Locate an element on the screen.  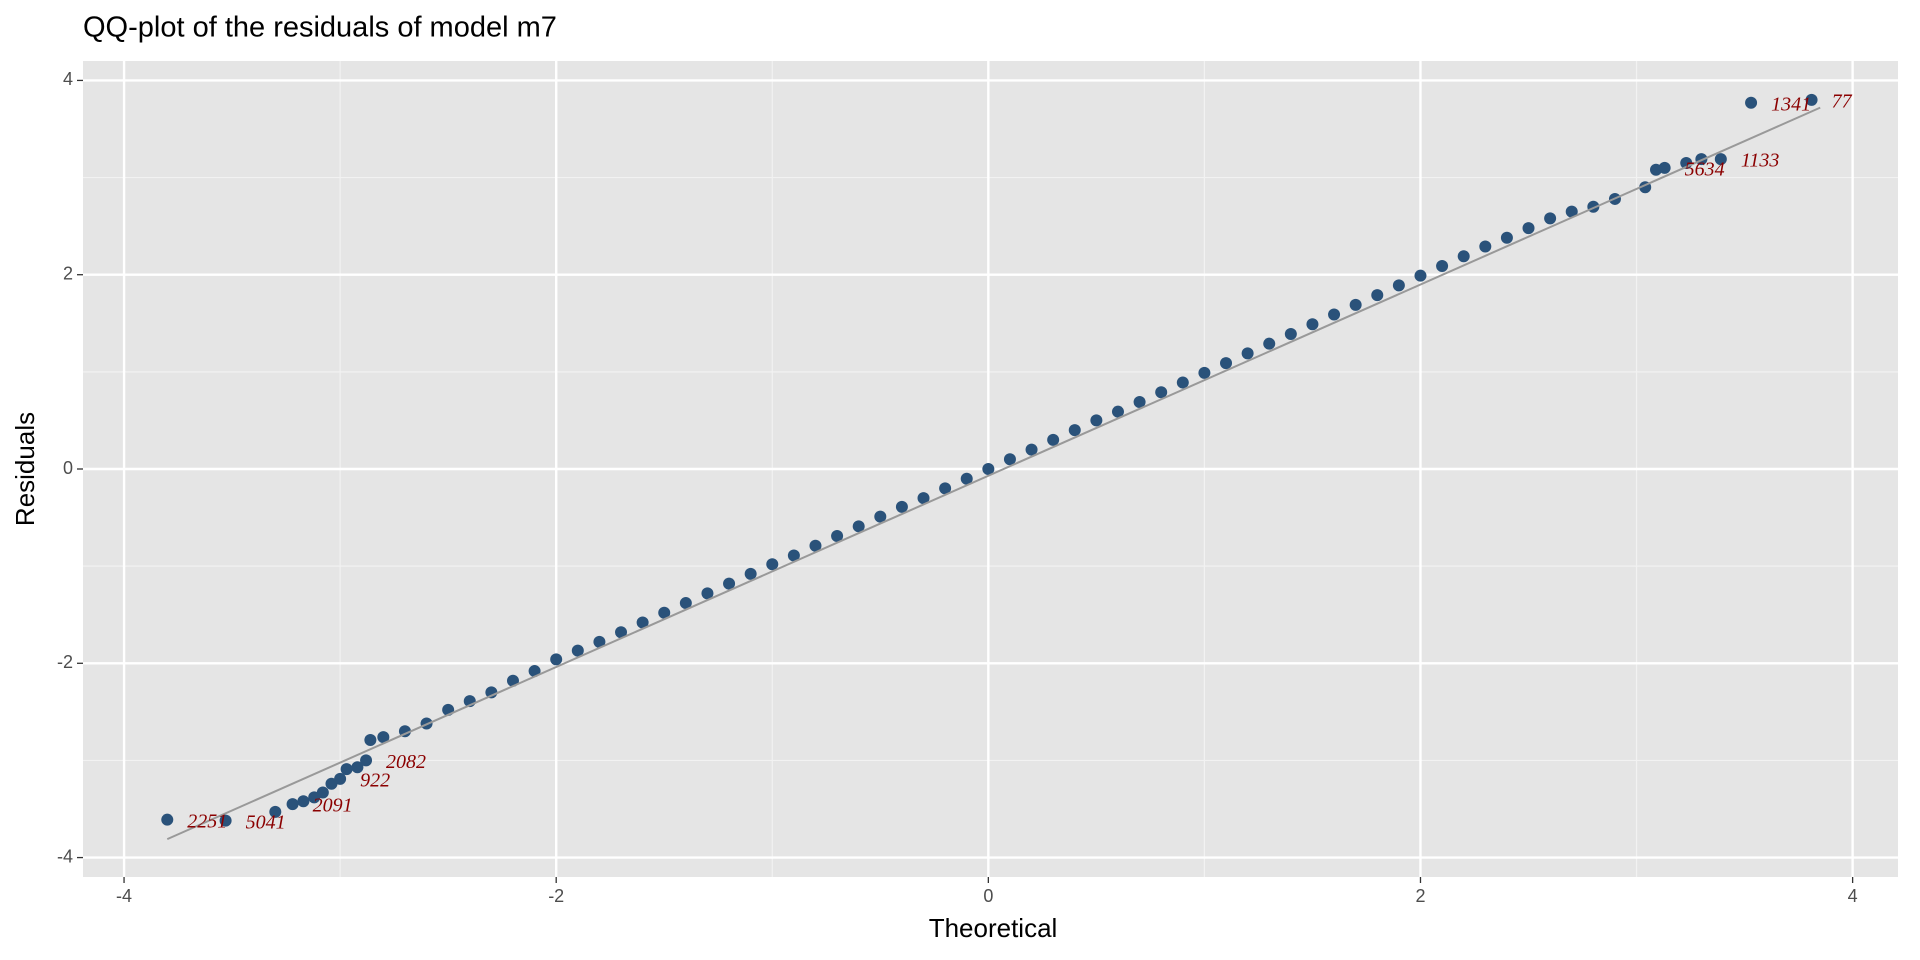
y-tick-label: 4 is located at coordinates (68, 79).